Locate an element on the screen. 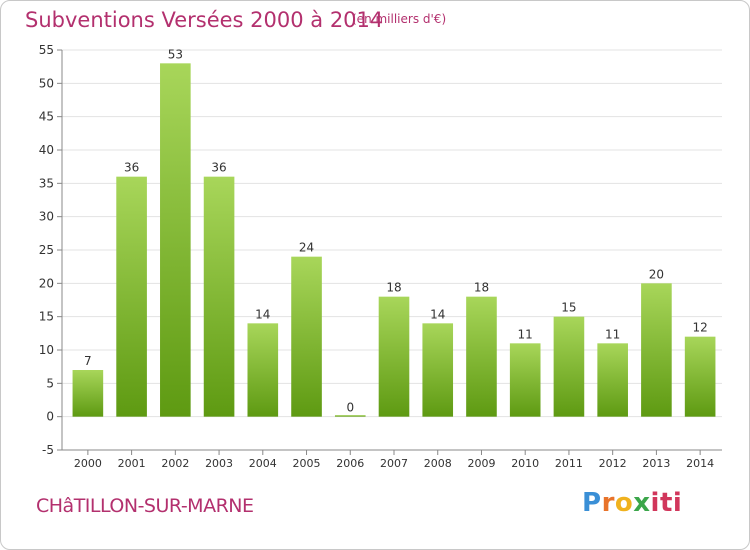  x-tick-label: 2011 is located at coordinates (569, 463).